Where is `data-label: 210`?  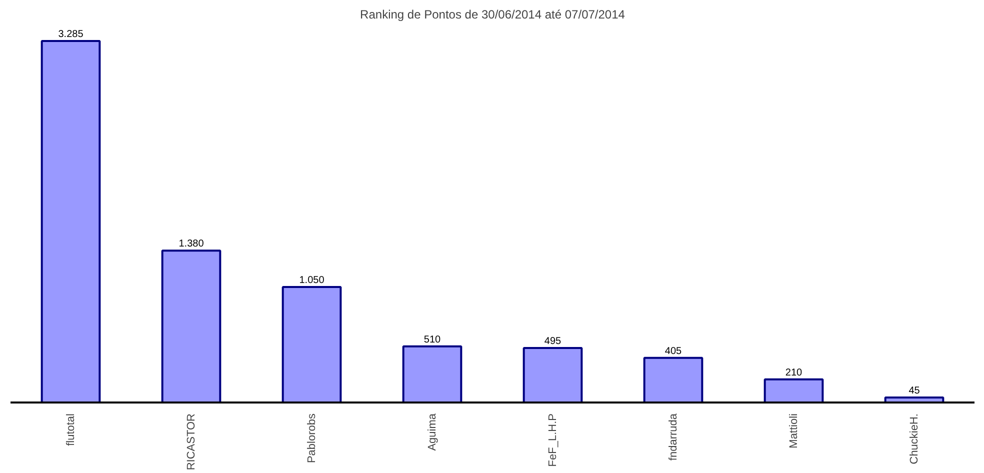 data-label: 210 is located at coordinates (794, 372).